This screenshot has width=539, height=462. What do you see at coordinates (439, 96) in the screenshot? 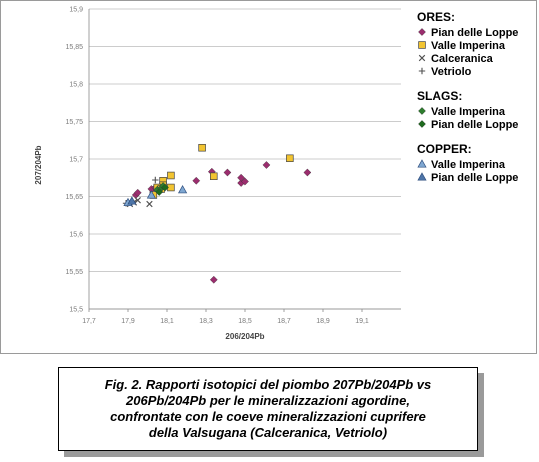
I see `legend-heading: SLAGS:` at bounding box center [439, 96].